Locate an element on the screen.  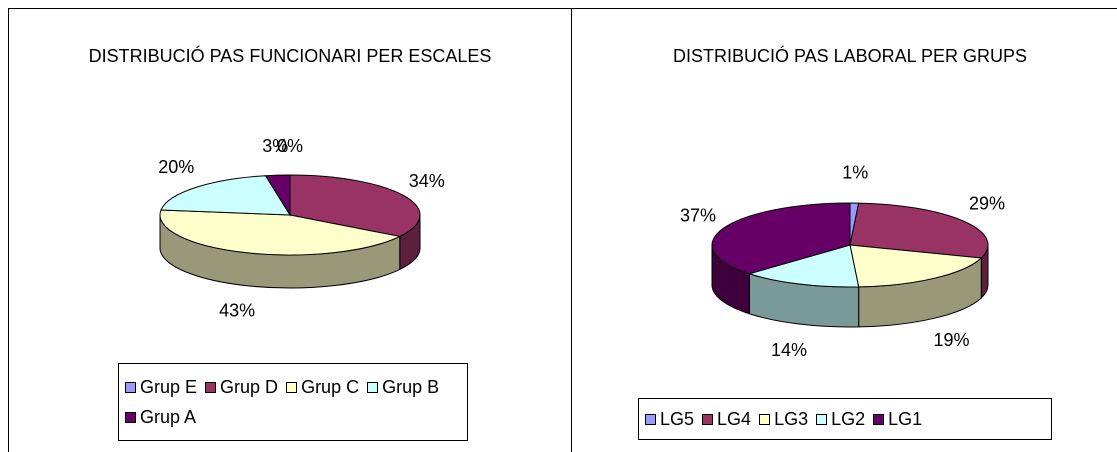
legend: Grup E Grup D Grup C Grup B Grup A is located at coordinates (293, 402).